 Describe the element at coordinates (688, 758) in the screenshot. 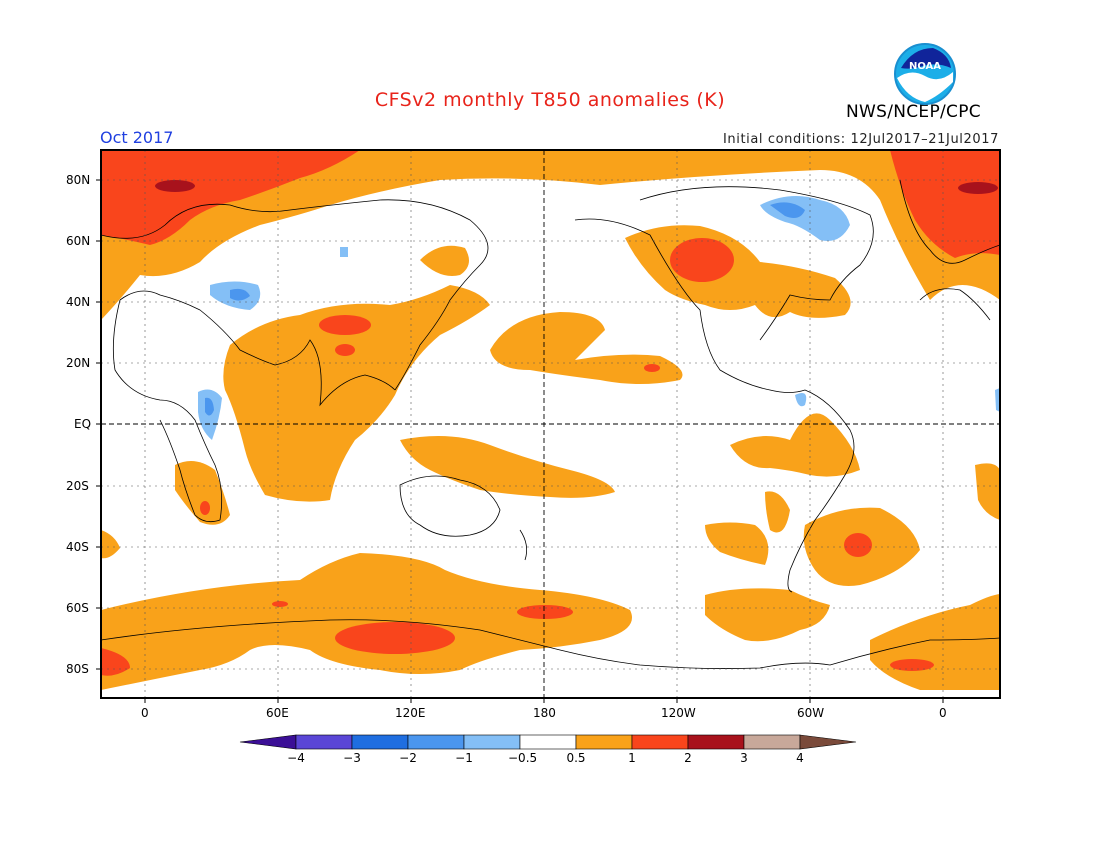

I see `colorbar-level-label: 2` at that location.